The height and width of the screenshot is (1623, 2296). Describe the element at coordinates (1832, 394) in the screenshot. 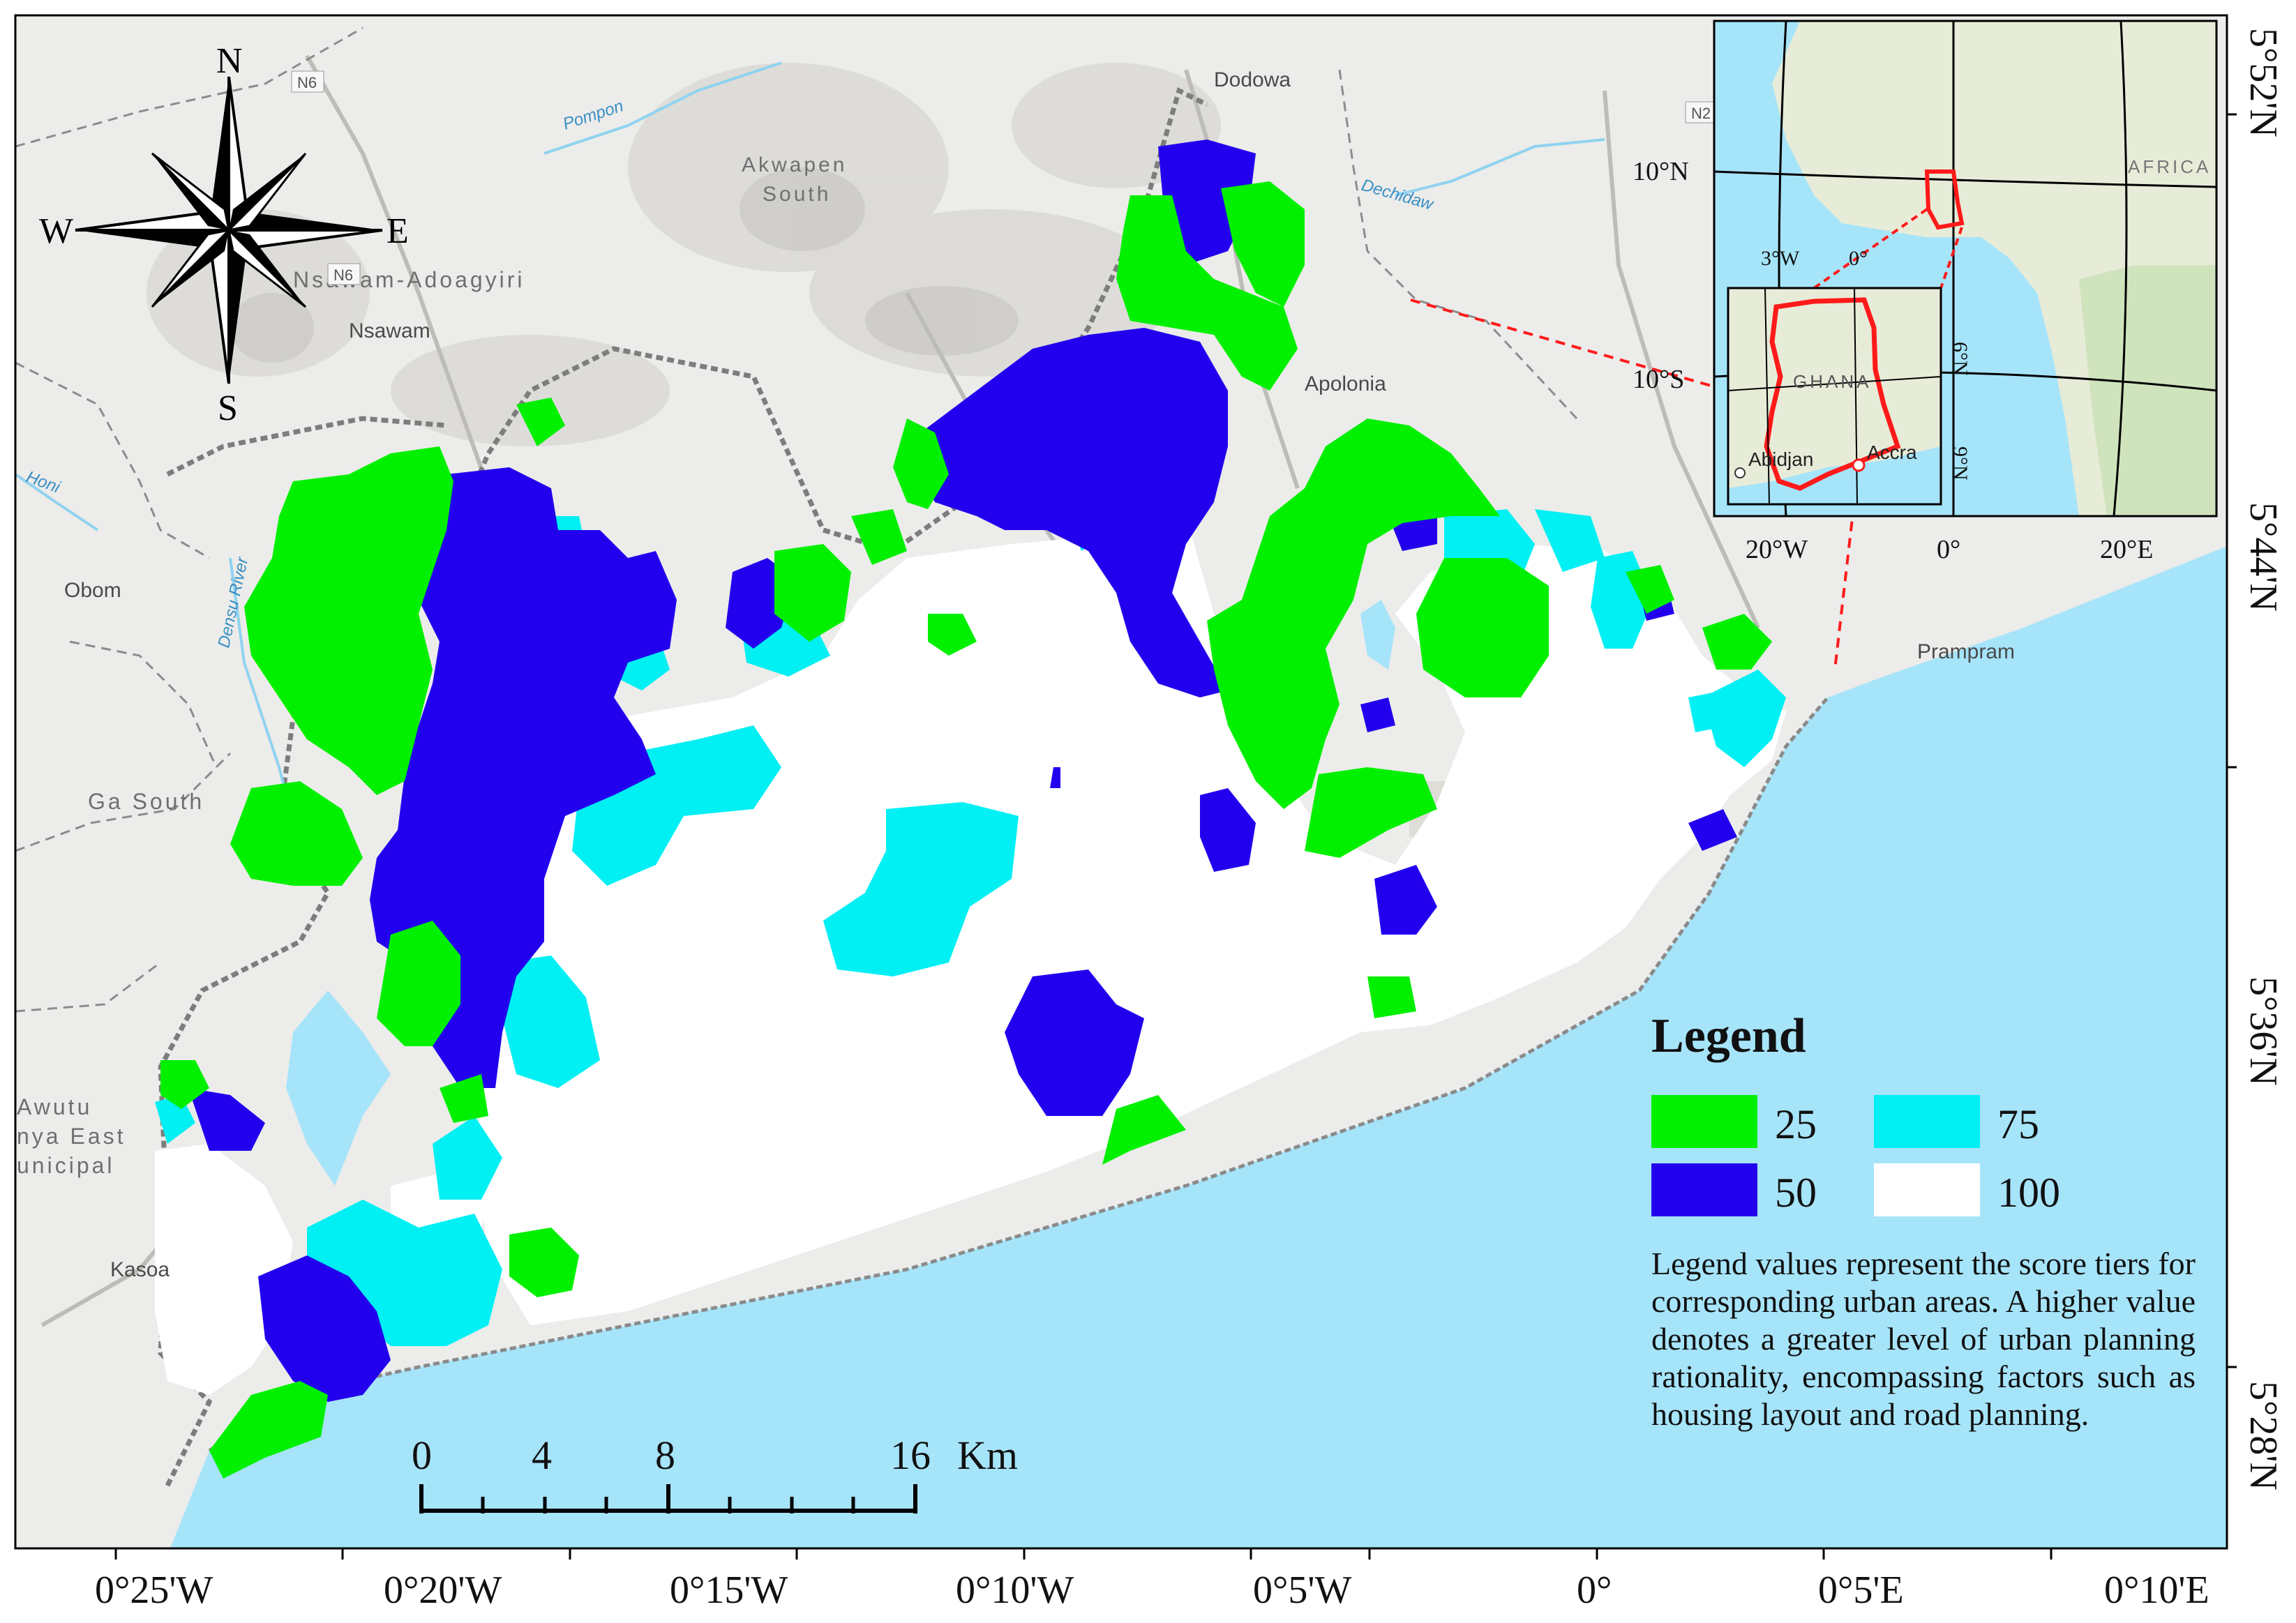

I see `ghana-outline` at that location.